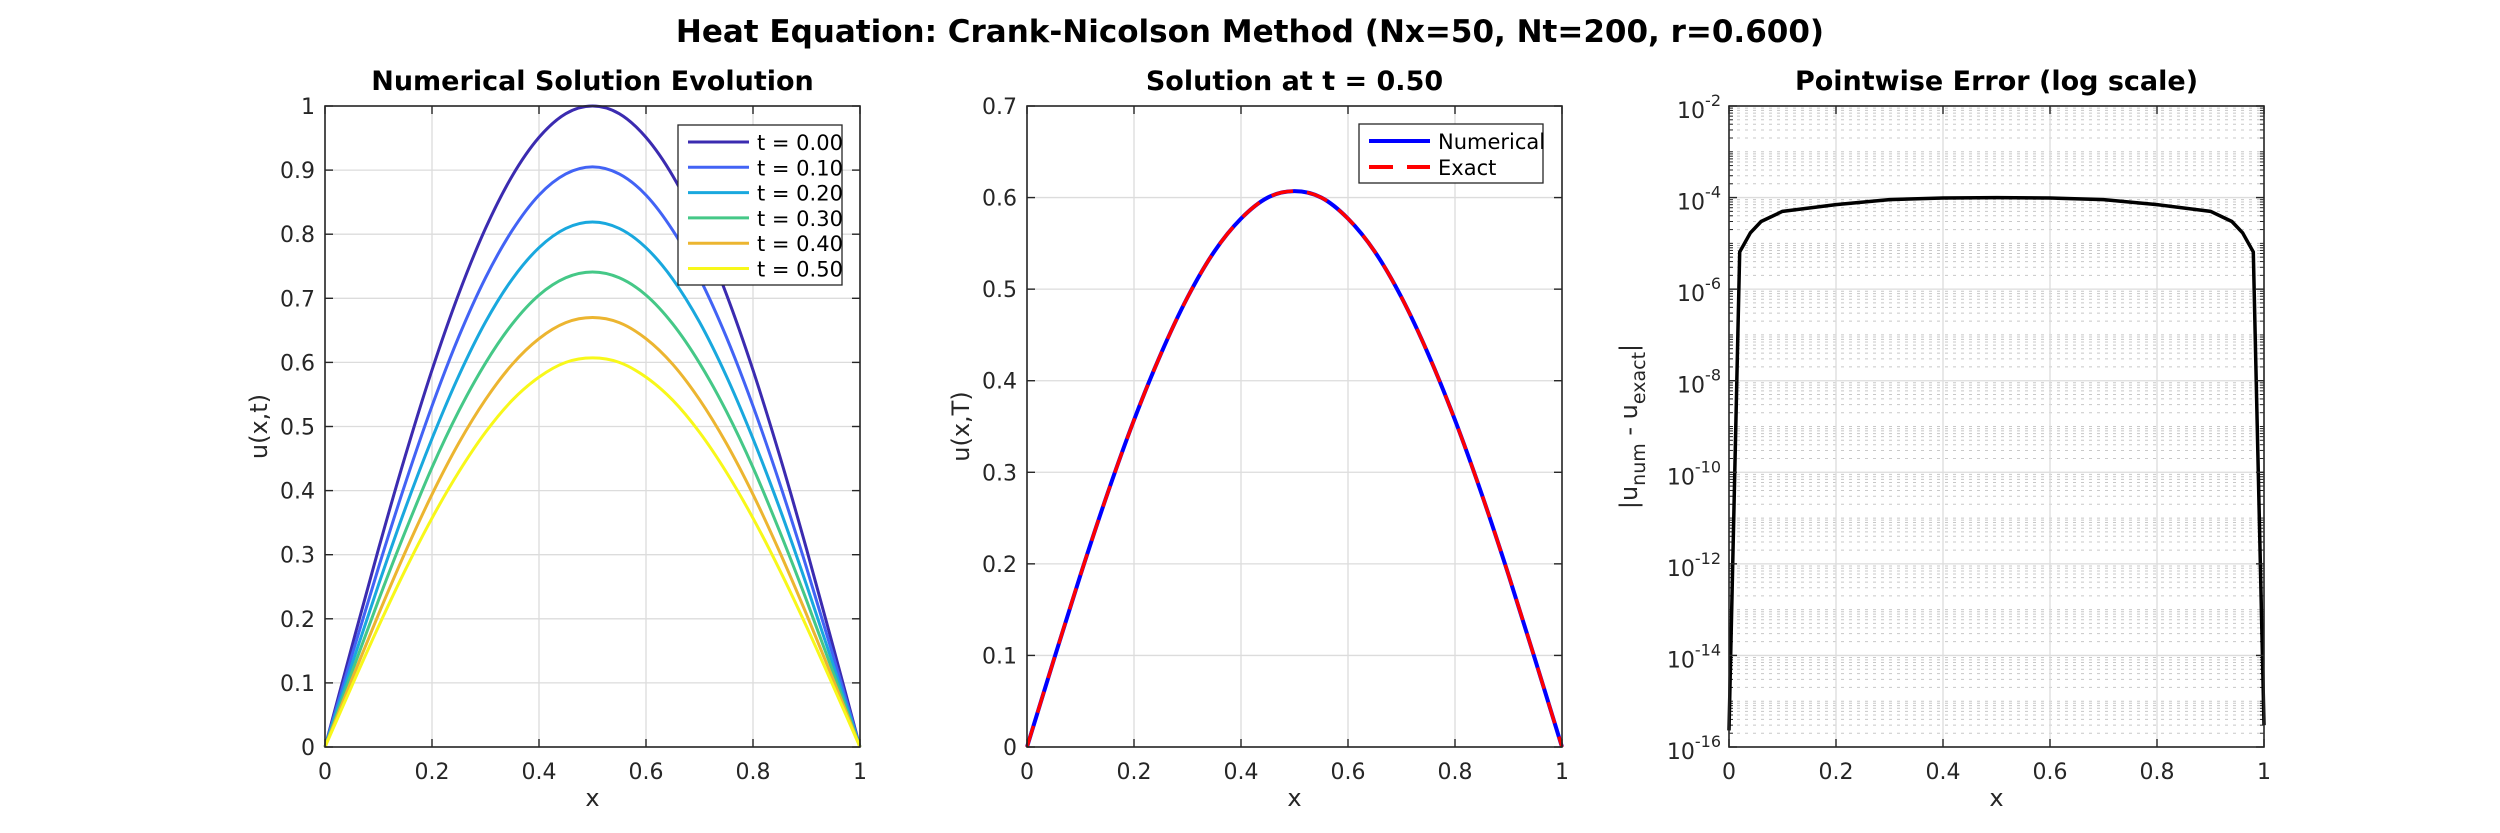 This screenshot has width=2500, height=833. Describe the element at coordinates (1708, 741) in the screenshot. I see `y-tick-label-exponent: -16` at that location.